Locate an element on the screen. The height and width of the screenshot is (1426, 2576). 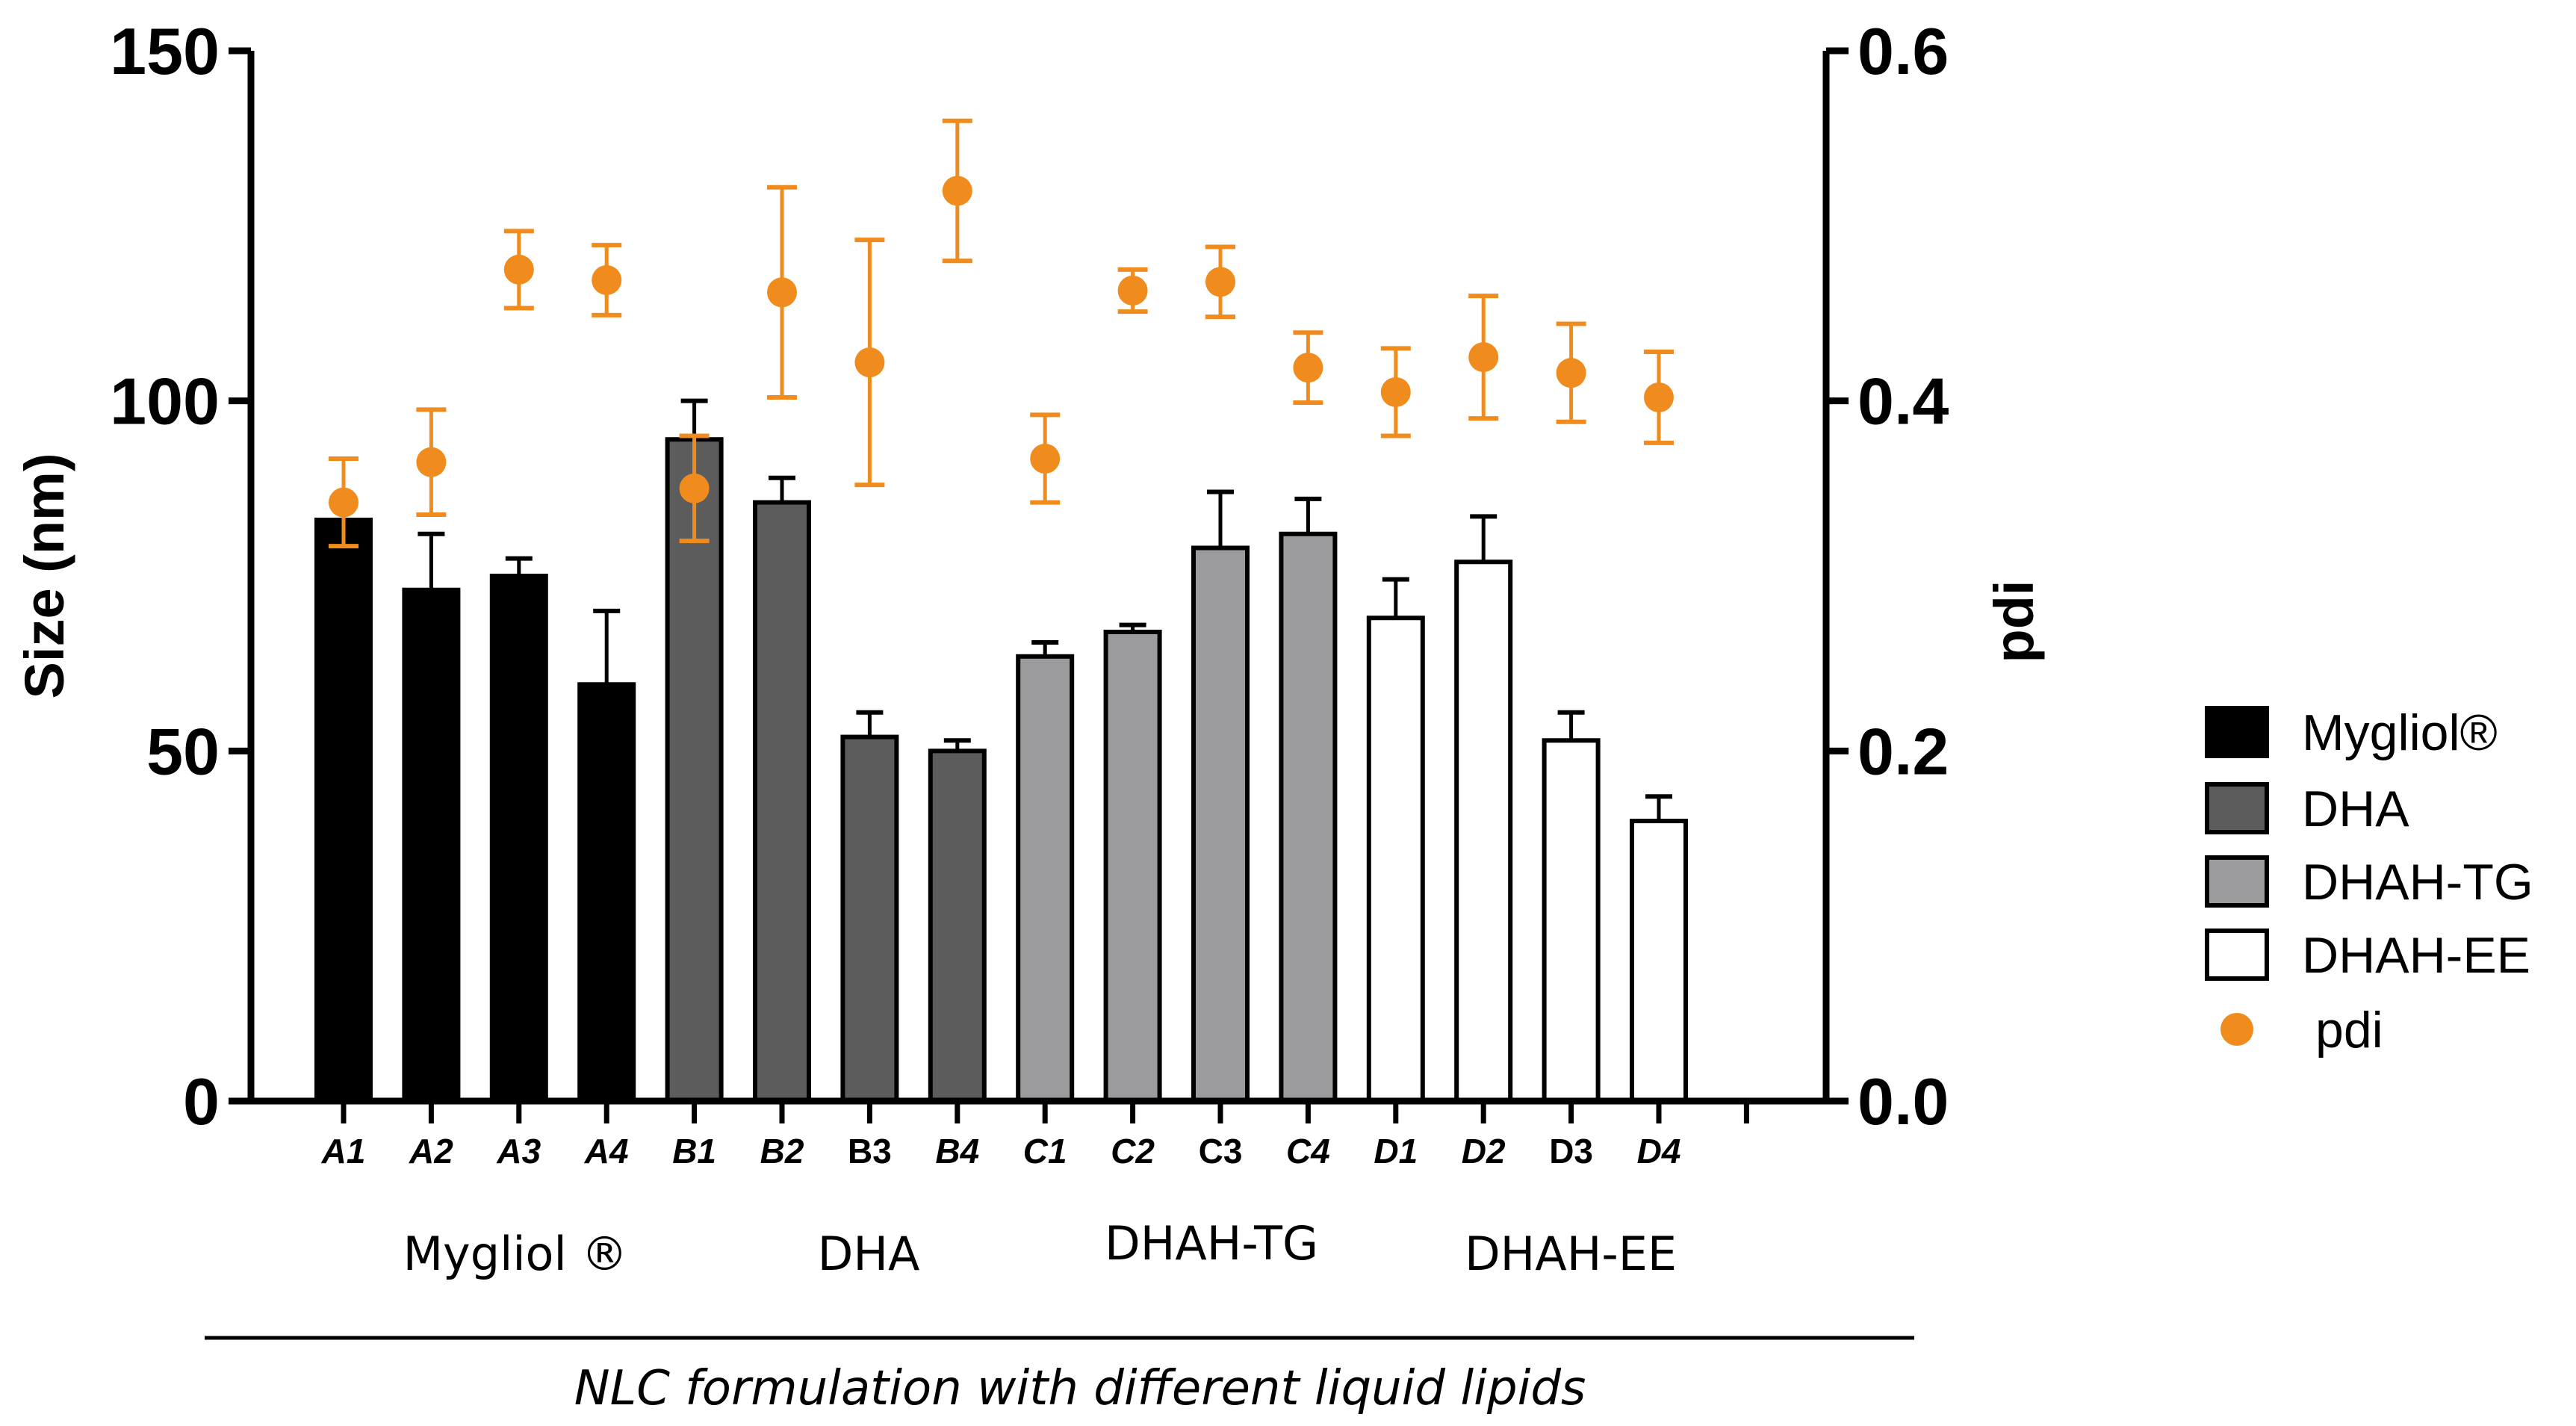
x-tick-label-C2: C2 is located at coordinates (1133, 1151).